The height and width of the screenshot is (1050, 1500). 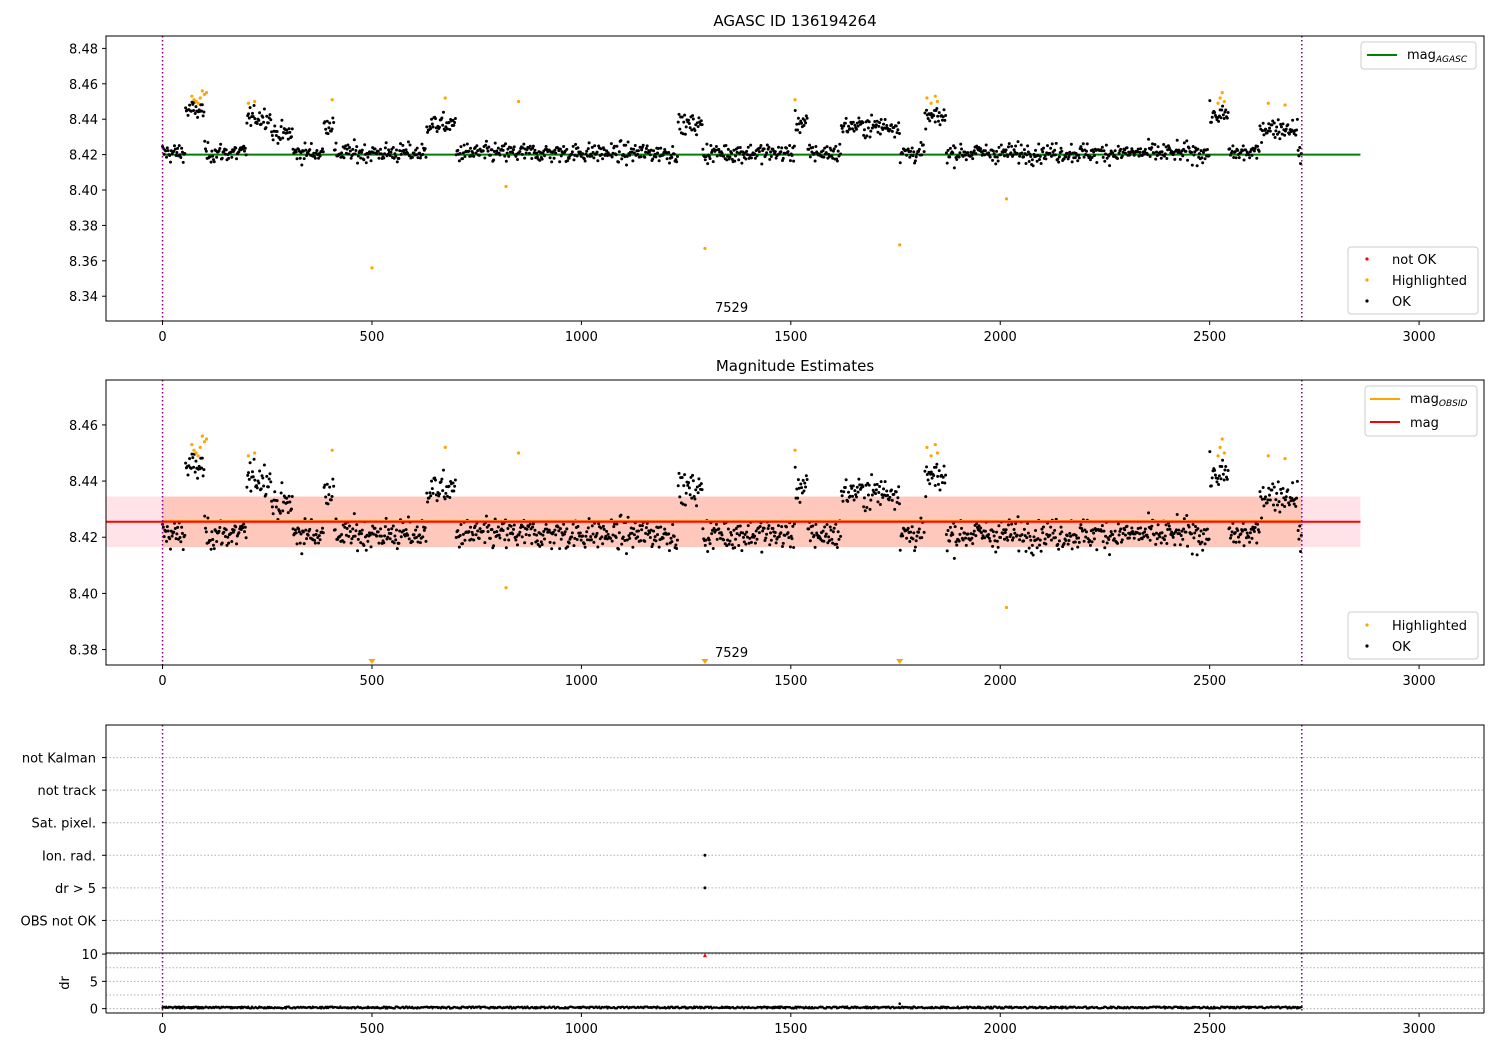 I want to click on magnitude-annotation: 7529, so click(x=731, y=653).